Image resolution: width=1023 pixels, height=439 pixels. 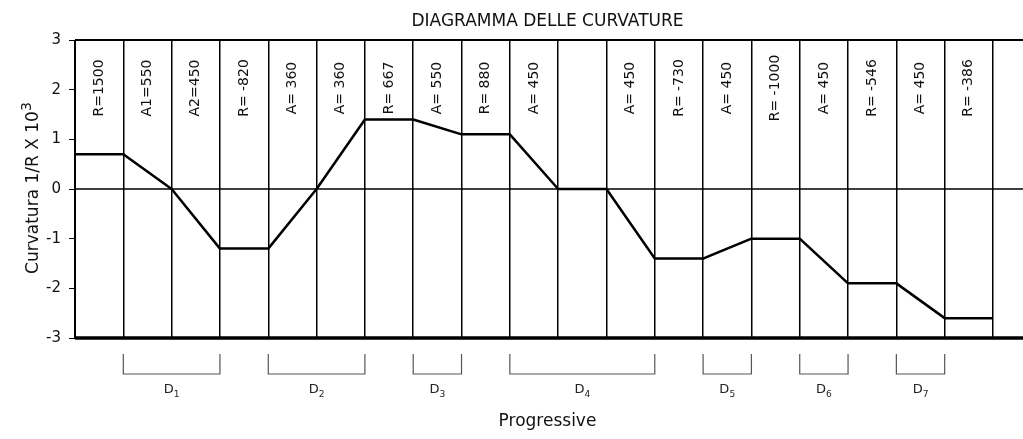 What do you see at coordinates (53, 237) in the screenshot?
I see `y-tick-label: -1` at bounding box center [53, 237].